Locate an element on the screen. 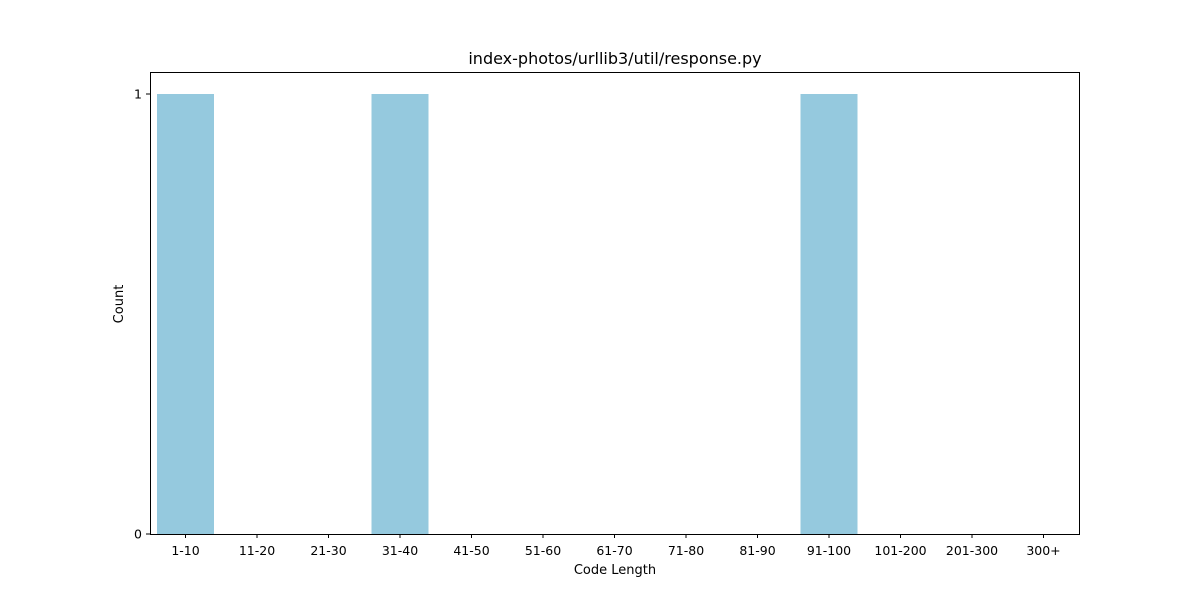 The image size is (1200, 600). x-tick-label: 300+ is located at coordinates (1043, 550).